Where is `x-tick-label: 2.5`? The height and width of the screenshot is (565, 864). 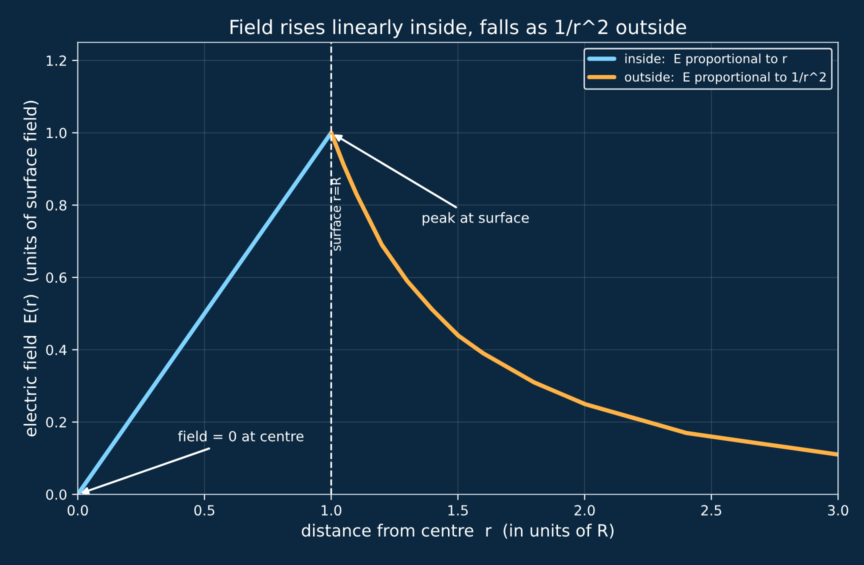 x-tick-label: 2.5 is located at coordinates (711, 510).